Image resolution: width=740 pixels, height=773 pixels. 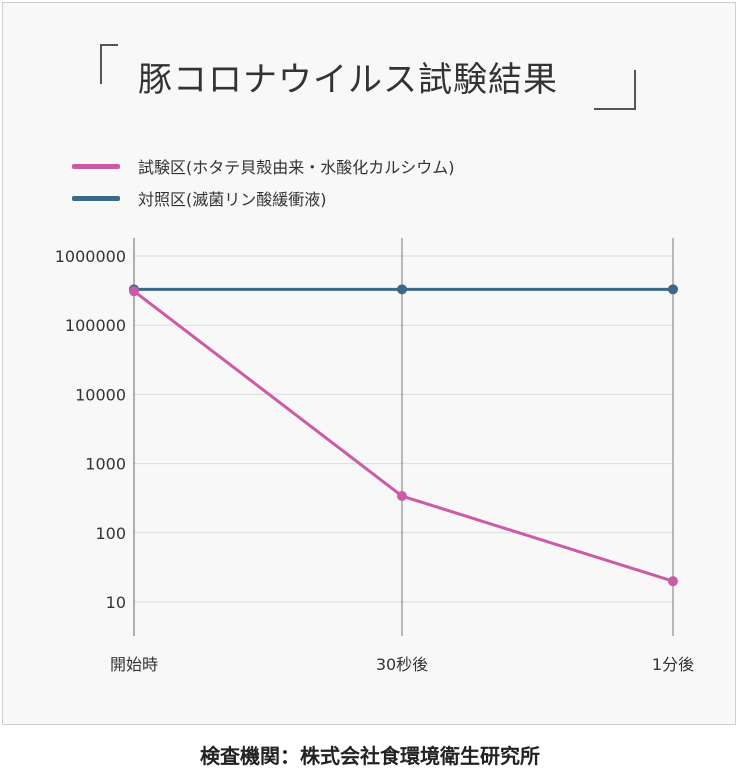 I want to click on y-tick-label: 1000, so click(x=105, y=464).